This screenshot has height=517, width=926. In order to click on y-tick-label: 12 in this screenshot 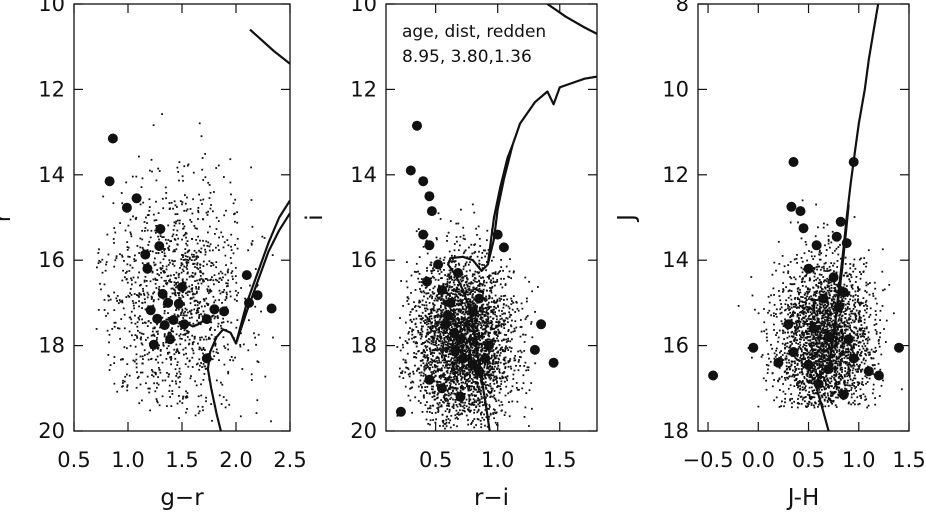, I will do `click(363, 89)`.